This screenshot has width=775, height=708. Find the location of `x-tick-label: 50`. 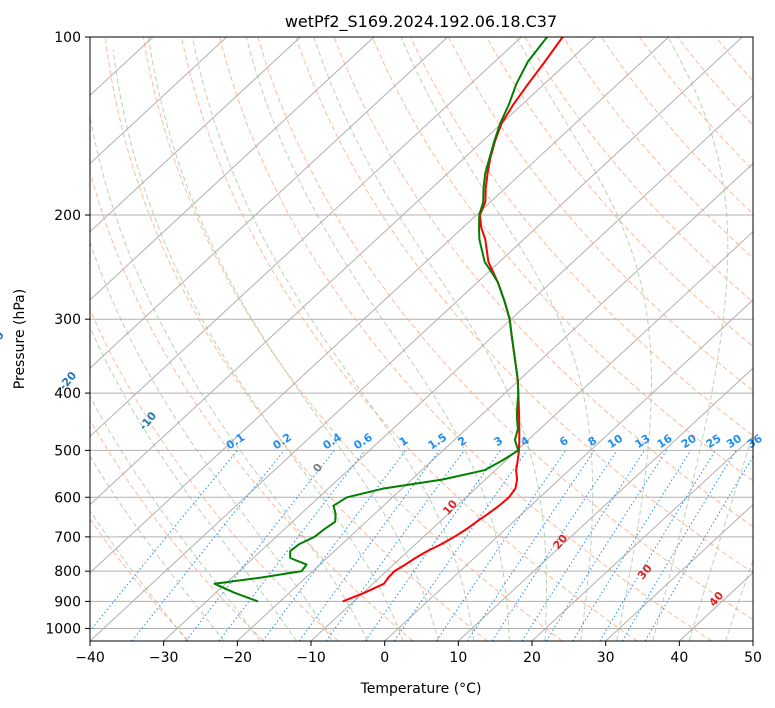

x-tick-label: 50 is located at coordinates (753, 658).